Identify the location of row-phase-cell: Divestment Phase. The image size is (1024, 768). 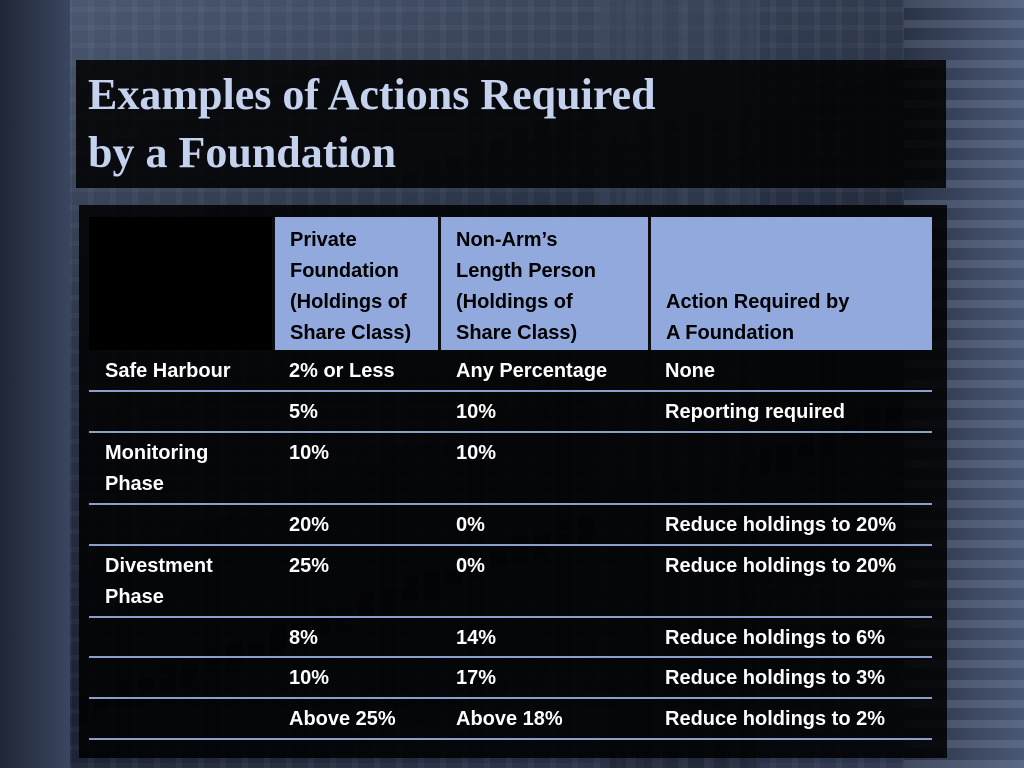
(159, 581).